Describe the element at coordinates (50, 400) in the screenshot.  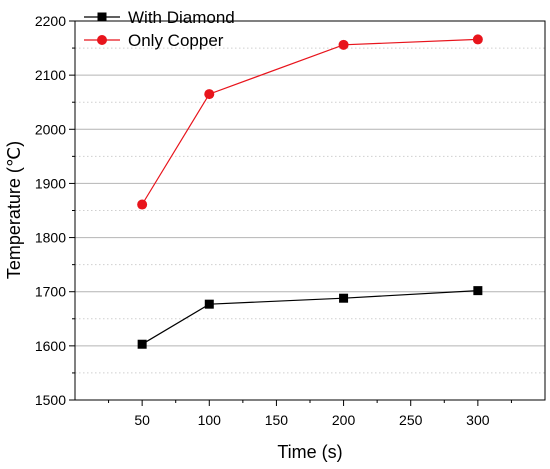
I see `y-tick-label: 1500` at that location.